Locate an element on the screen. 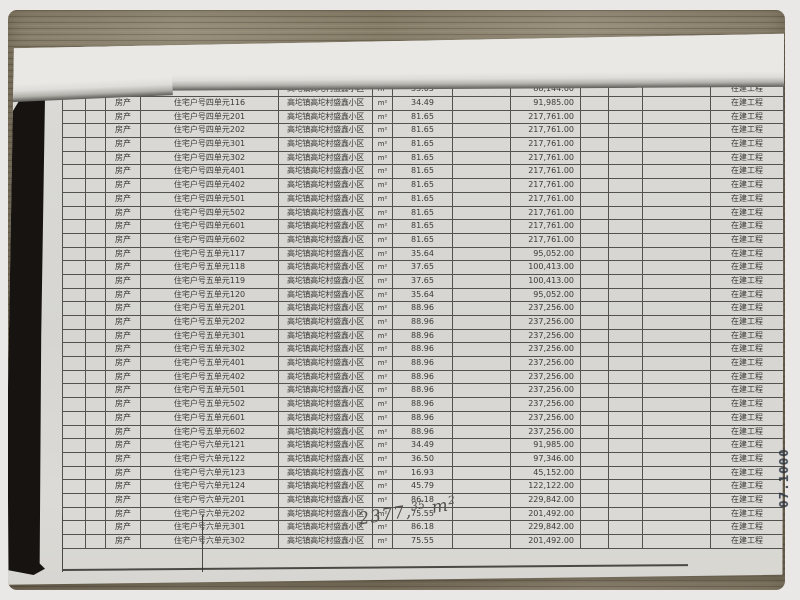 The height and width of the screenshot is (600, 800). cell-value: 95,052.00 is located at coordinates (546, 295).